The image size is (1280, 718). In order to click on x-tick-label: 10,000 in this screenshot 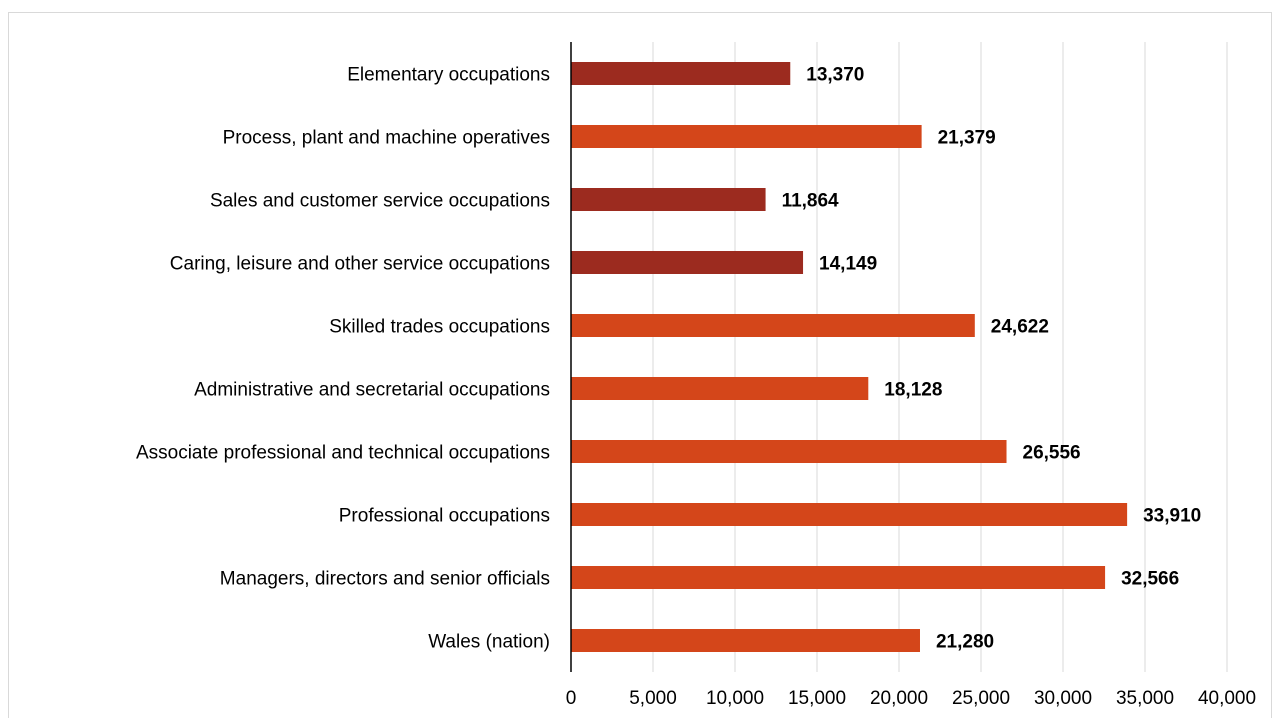, I will do `click(735, 698)`.